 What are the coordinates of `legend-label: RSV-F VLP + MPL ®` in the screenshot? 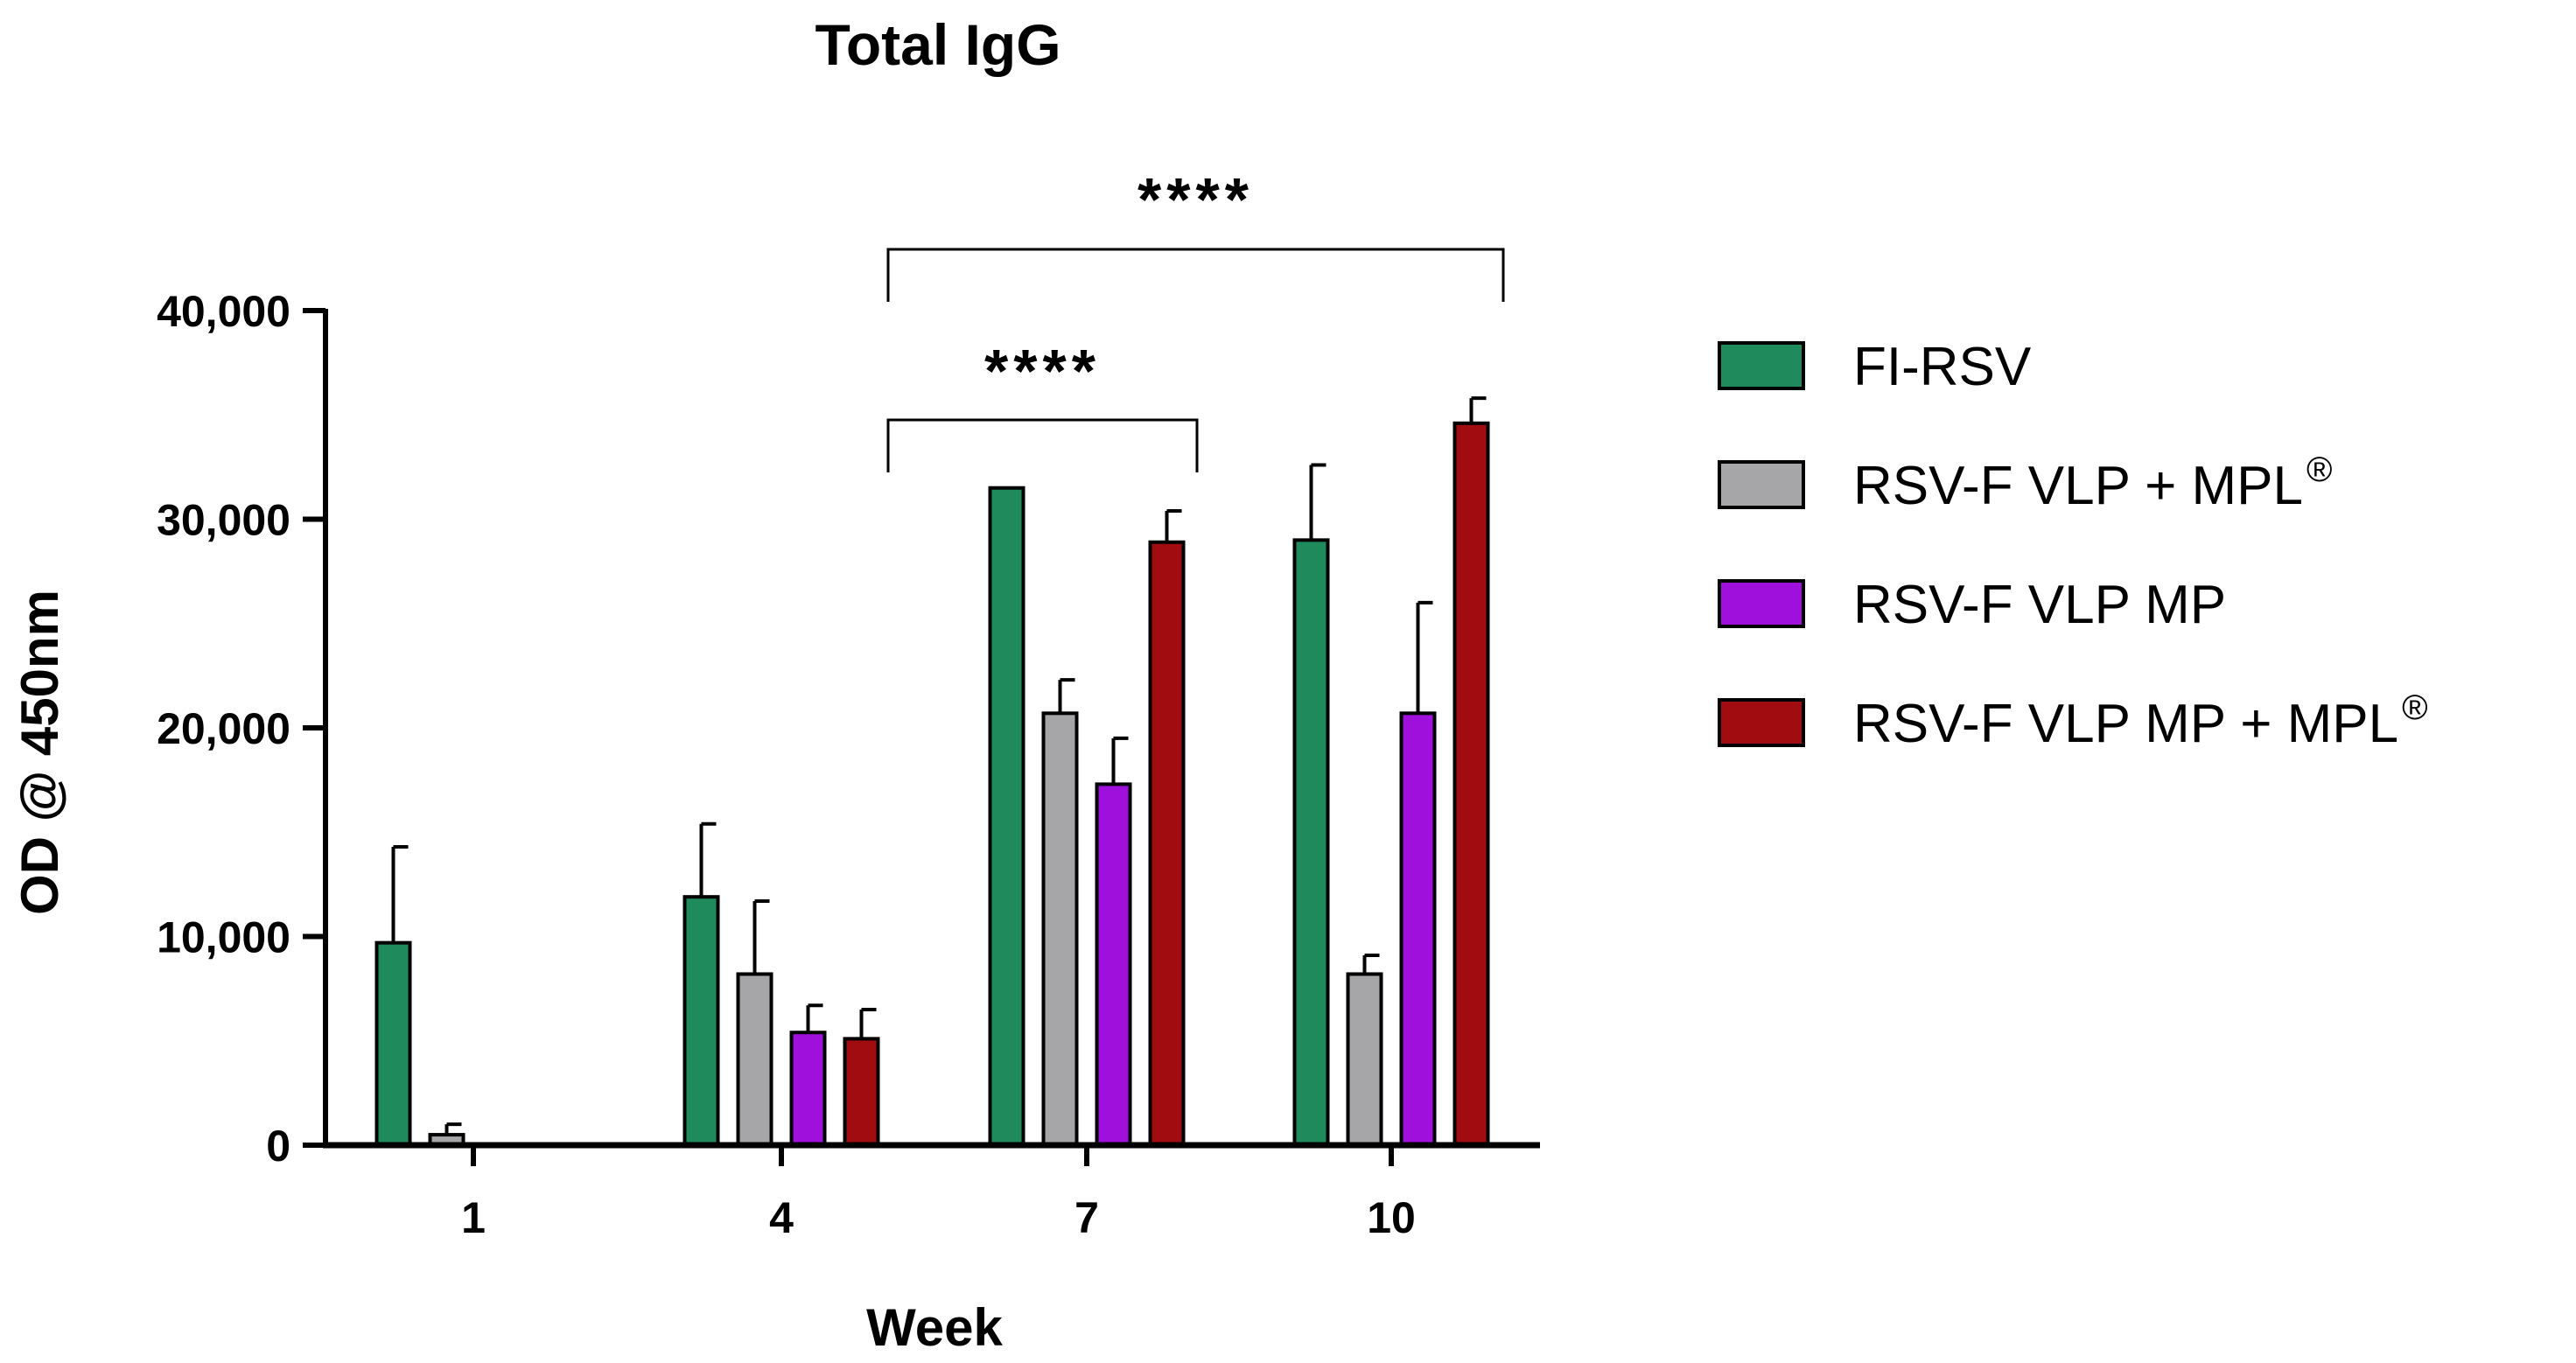 It's located at (2093, 483).